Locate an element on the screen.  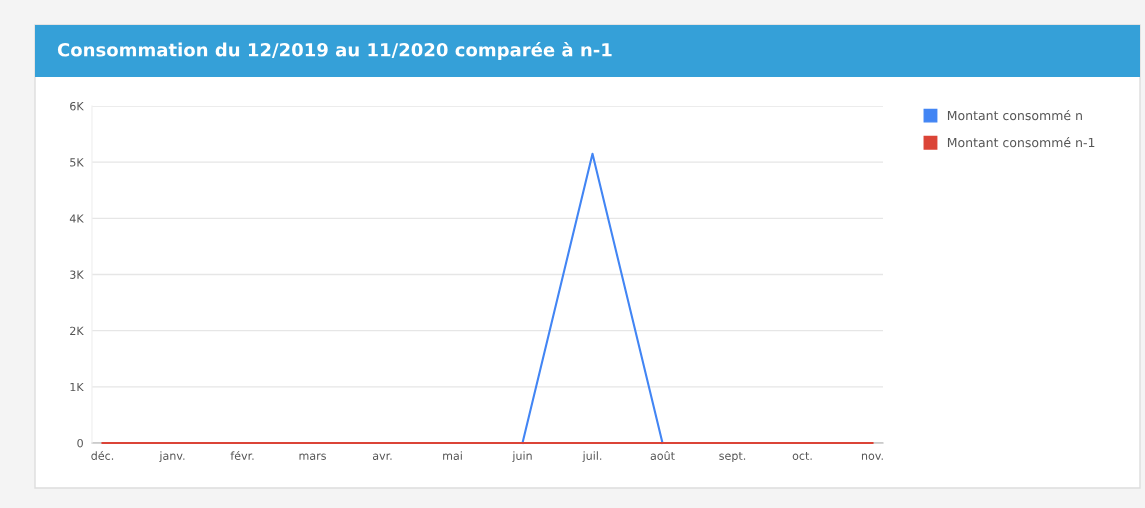
y-tick-label: 0 is located at coordinates (80, 443).